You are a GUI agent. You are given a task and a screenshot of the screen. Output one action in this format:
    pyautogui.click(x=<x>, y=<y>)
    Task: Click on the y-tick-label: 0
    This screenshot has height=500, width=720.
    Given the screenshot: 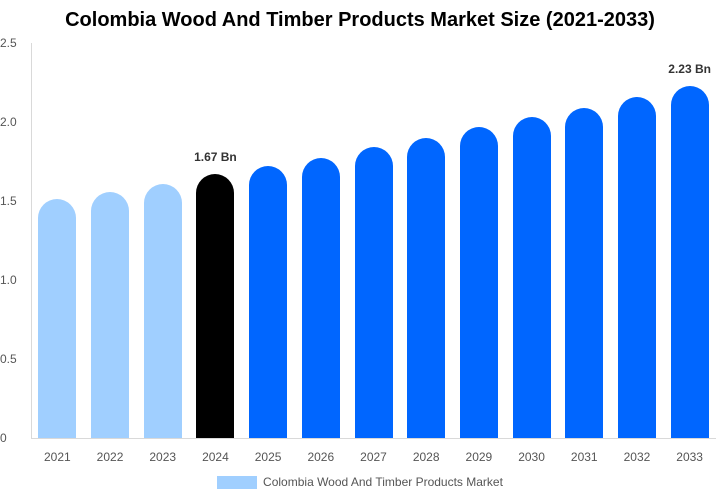 What is the action you would take?
    pyautogui.click(x=3, y=438)
    